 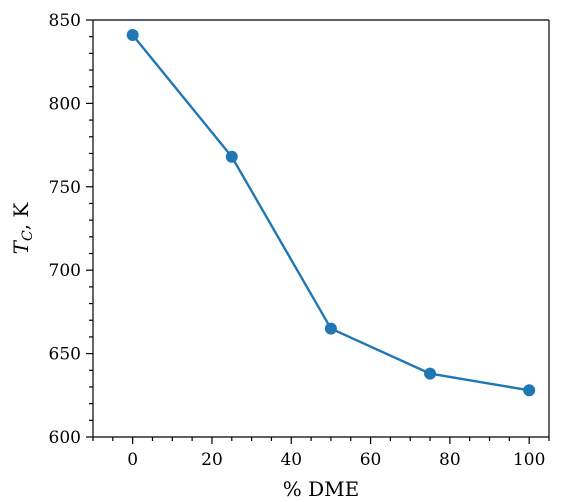 What do you see at coordinates (371, 460) in the screenshot?
I see `x-tick-label: 60` at bounding box center [371, 460].